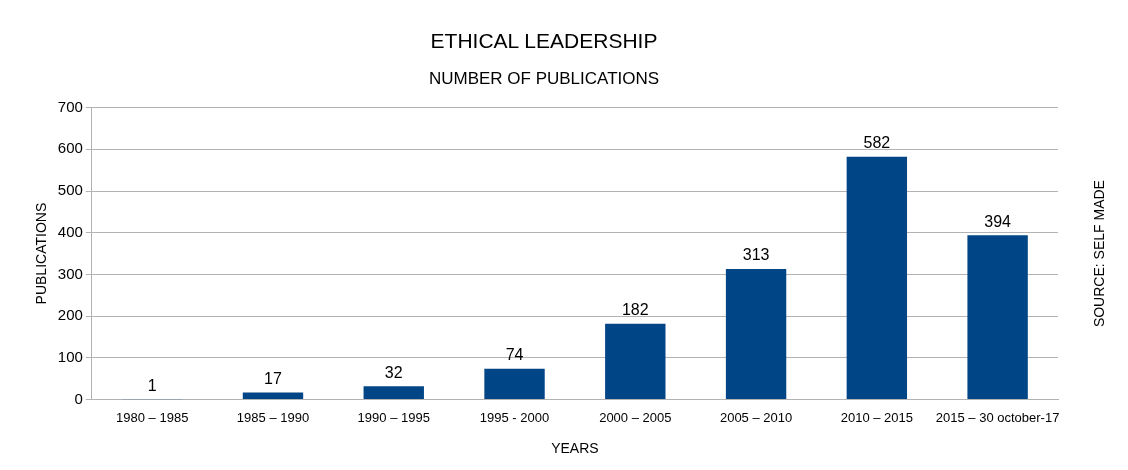  What do you see at coordinates (998, 221) in the screenshot?
I see `data-label: 394` at bounding box center [998, 221].